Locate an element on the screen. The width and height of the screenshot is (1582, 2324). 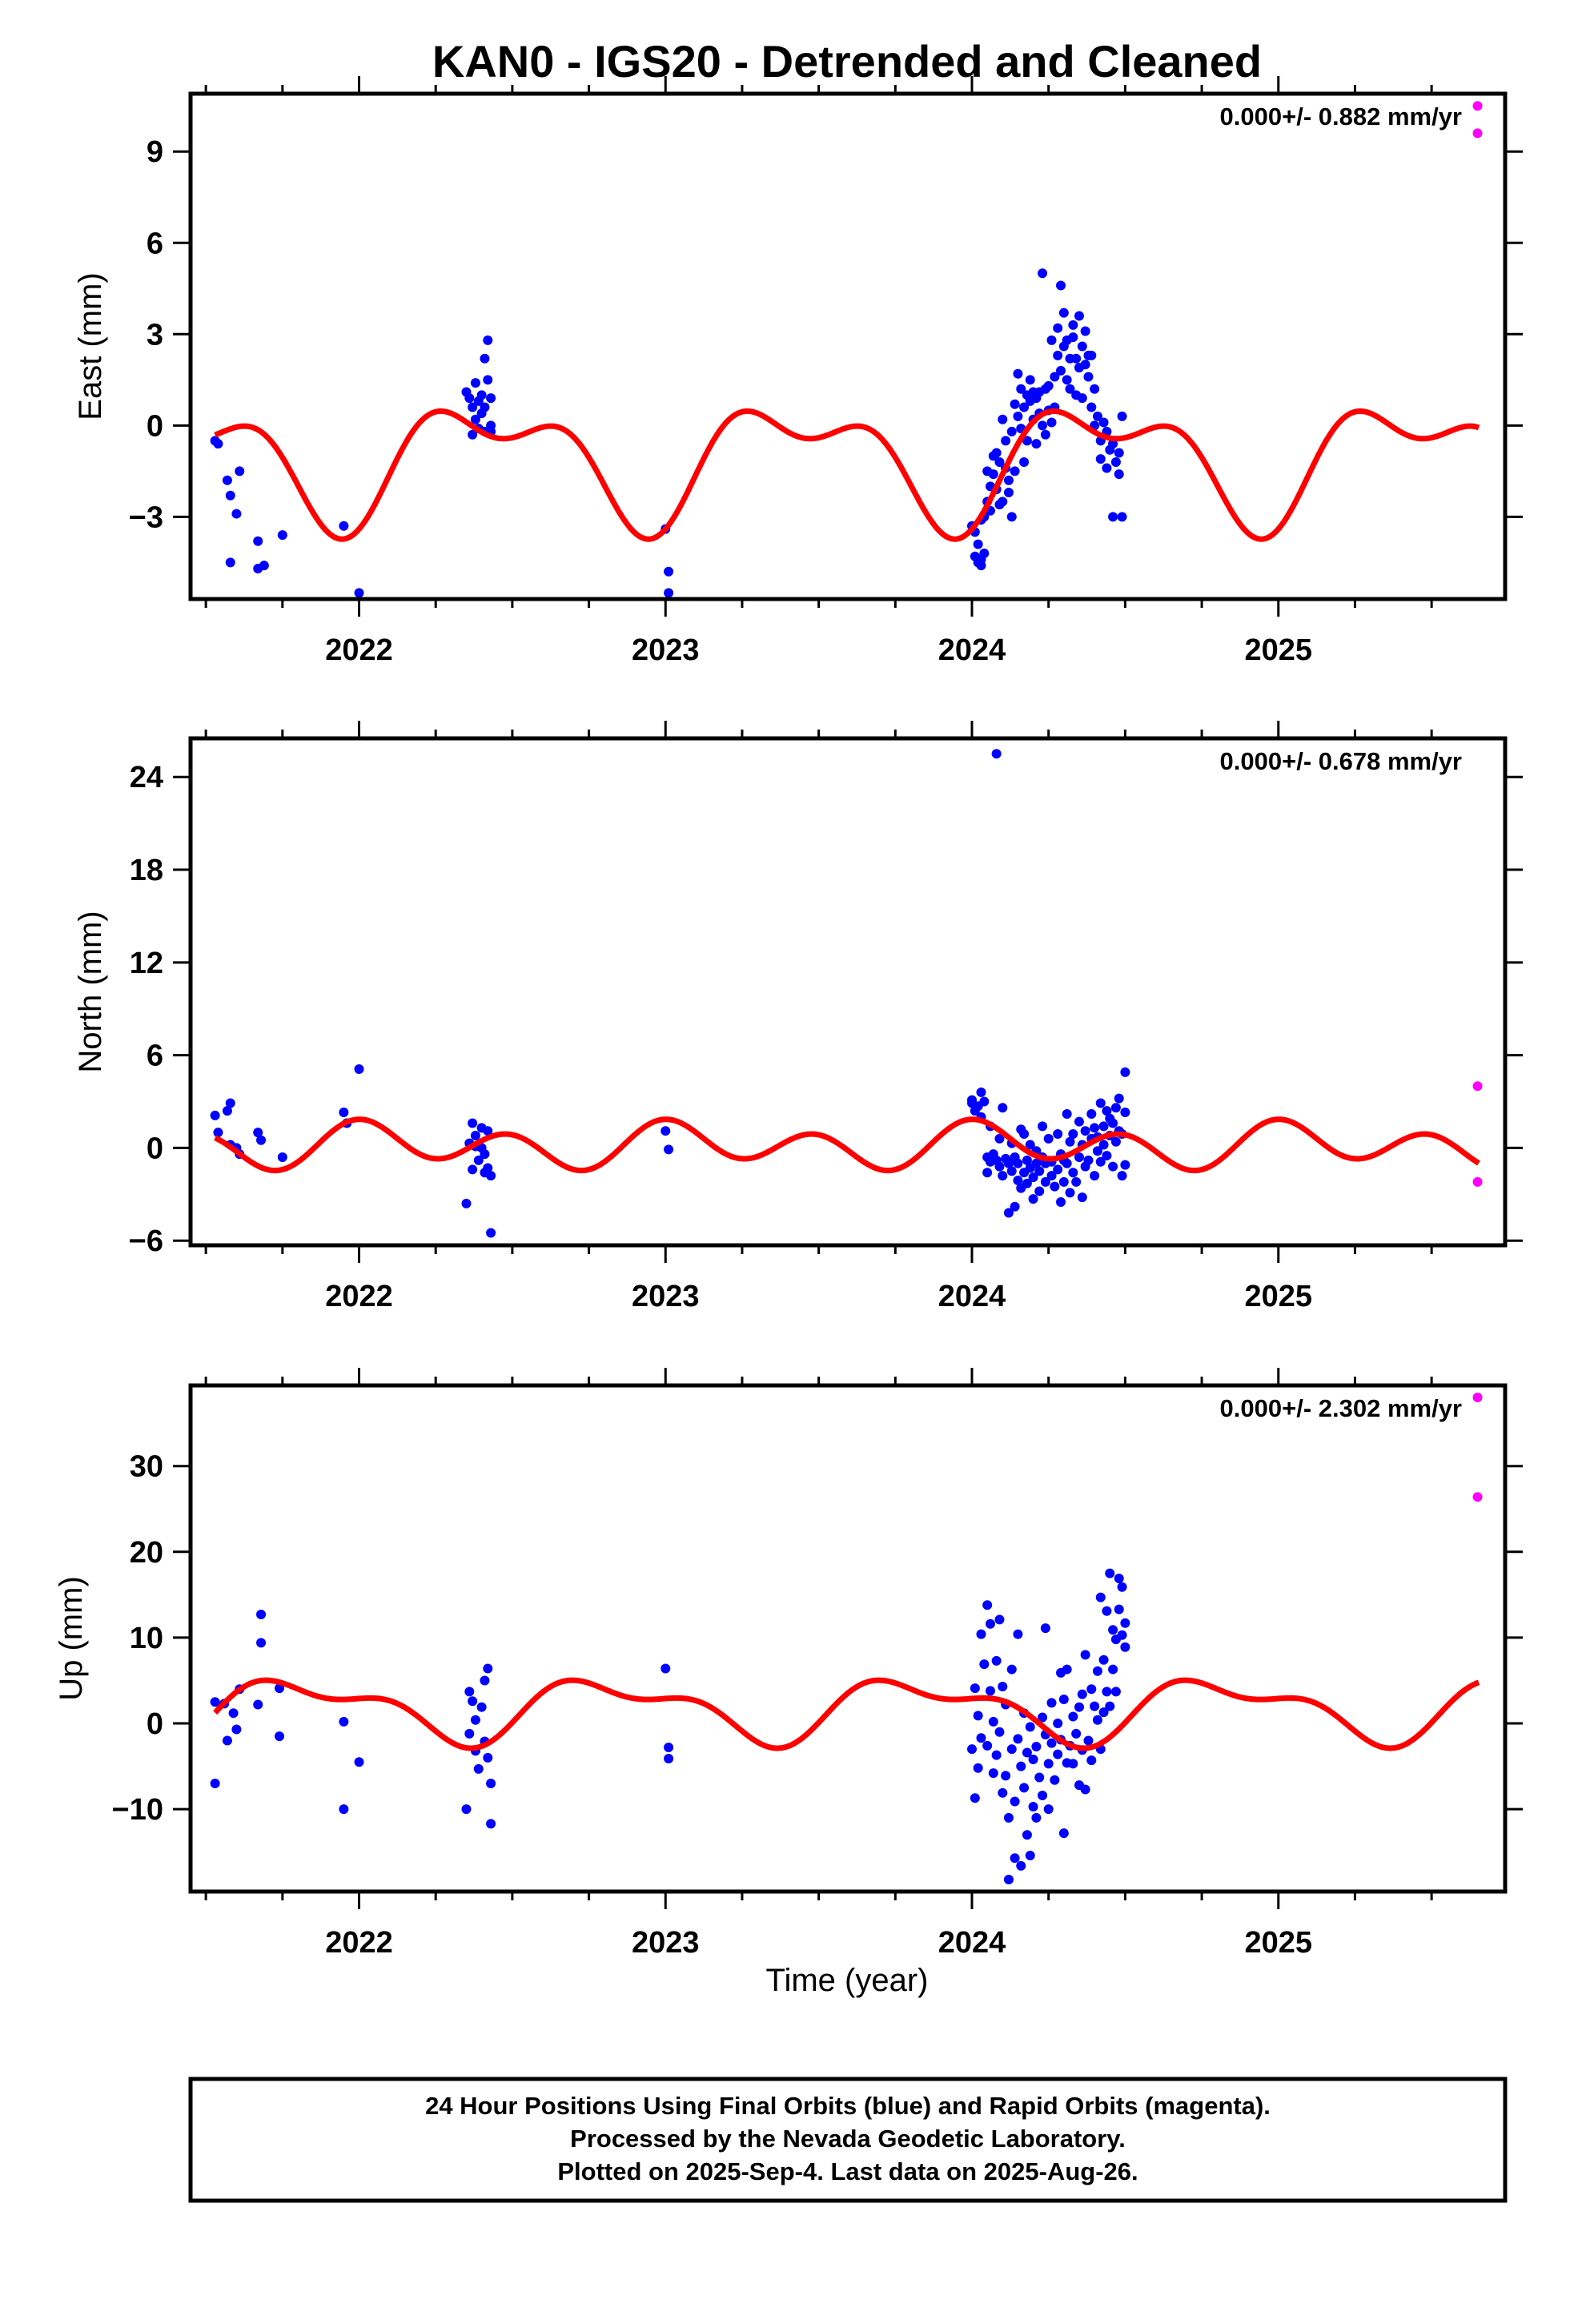
rapid-orbit-point is located at coordinates (1477, 1181).